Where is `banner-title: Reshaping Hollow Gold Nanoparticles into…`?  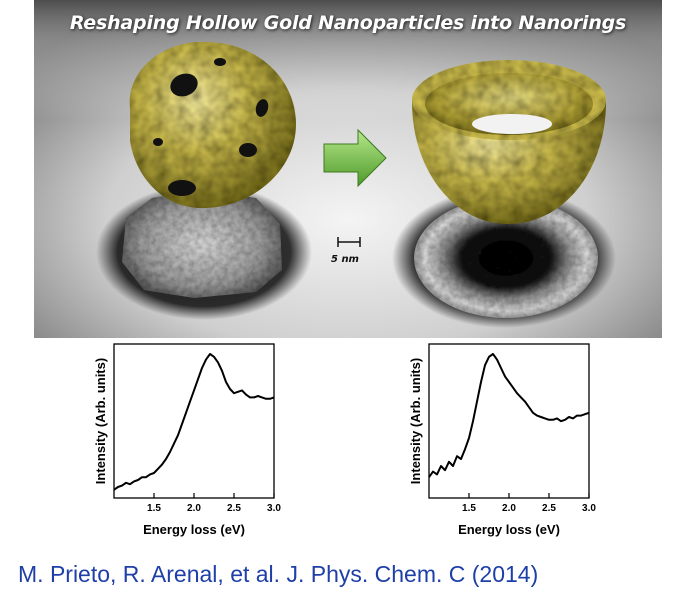
banner-title: Reshaping Hollow Gold Nanoparticles into… is located at coordinates (348, 23).